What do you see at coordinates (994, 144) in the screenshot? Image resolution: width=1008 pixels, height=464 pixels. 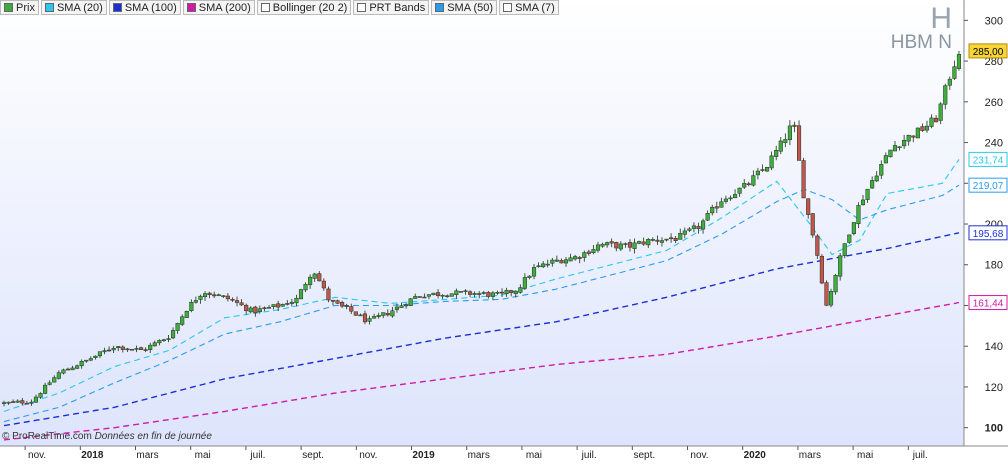 I see `y-tick-label: 240` at bounding box center [994, 144].